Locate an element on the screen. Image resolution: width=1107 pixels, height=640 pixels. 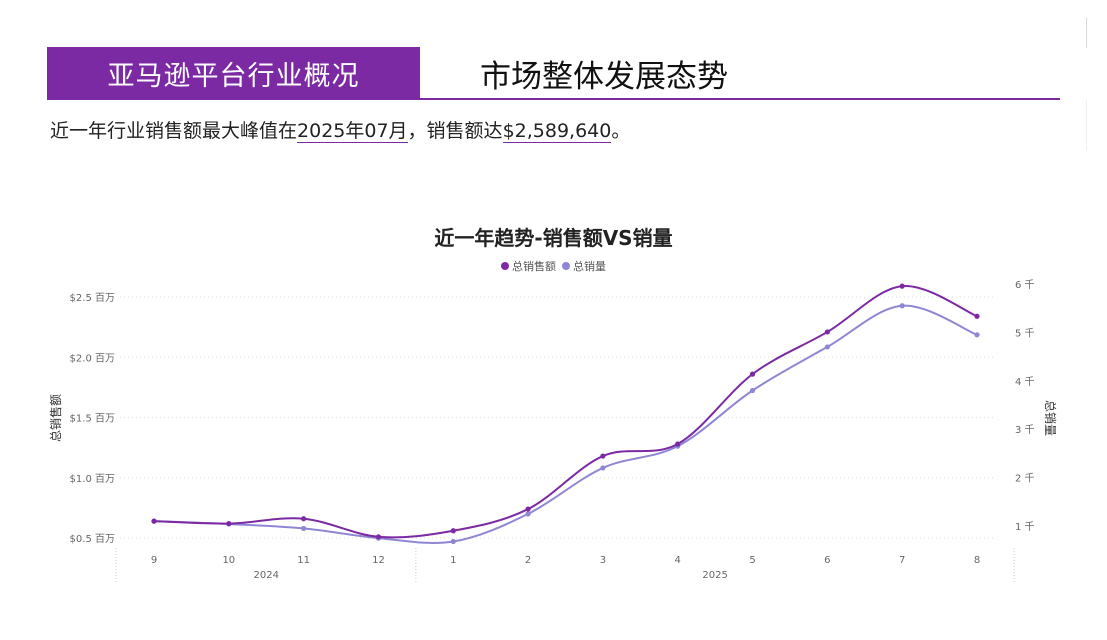
x-tick-label: 10 is located at coordinates (228, 560).